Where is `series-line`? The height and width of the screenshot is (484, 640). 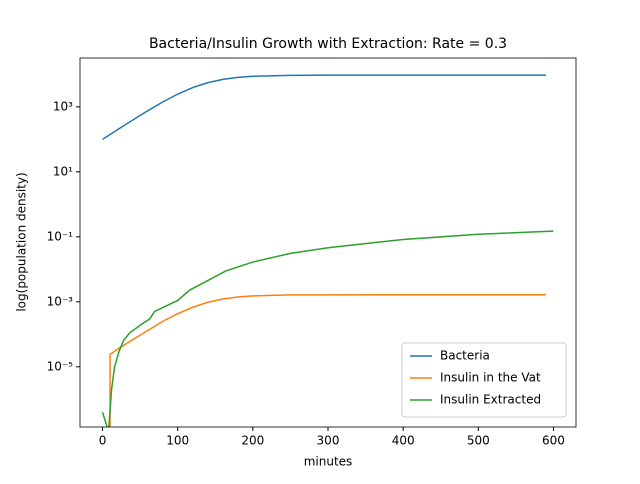
series-line is located at coordinates (324, 107).